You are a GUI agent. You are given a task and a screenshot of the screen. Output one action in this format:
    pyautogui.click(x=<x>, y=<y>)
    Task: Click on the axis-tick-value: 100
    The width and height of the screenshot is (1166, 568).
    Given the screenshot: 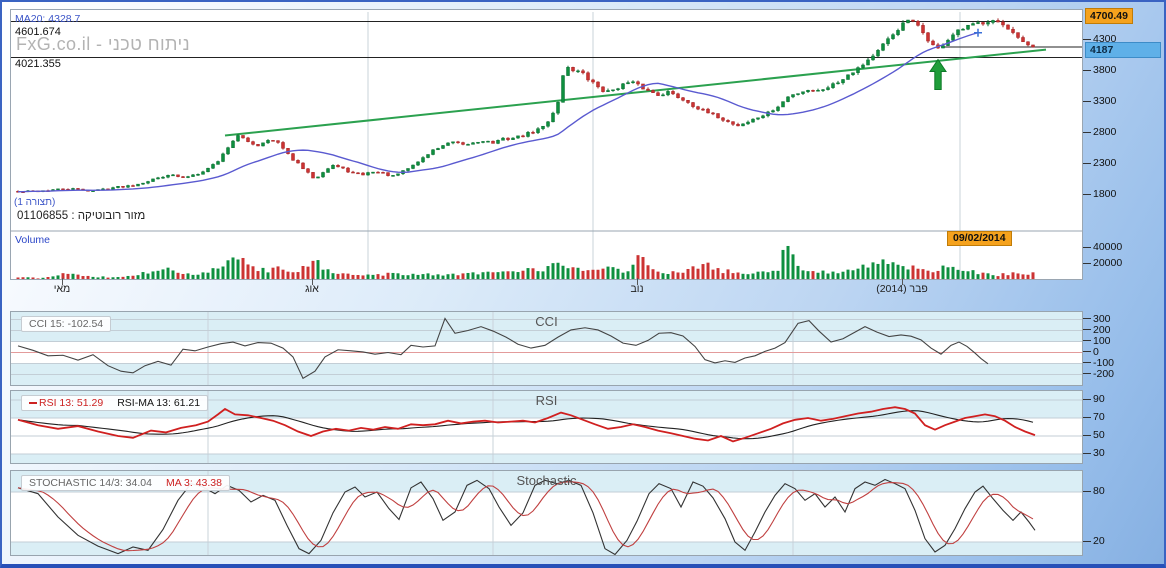 What is the action you would take?
    pyautogui.click(x=1102, y=340)
    